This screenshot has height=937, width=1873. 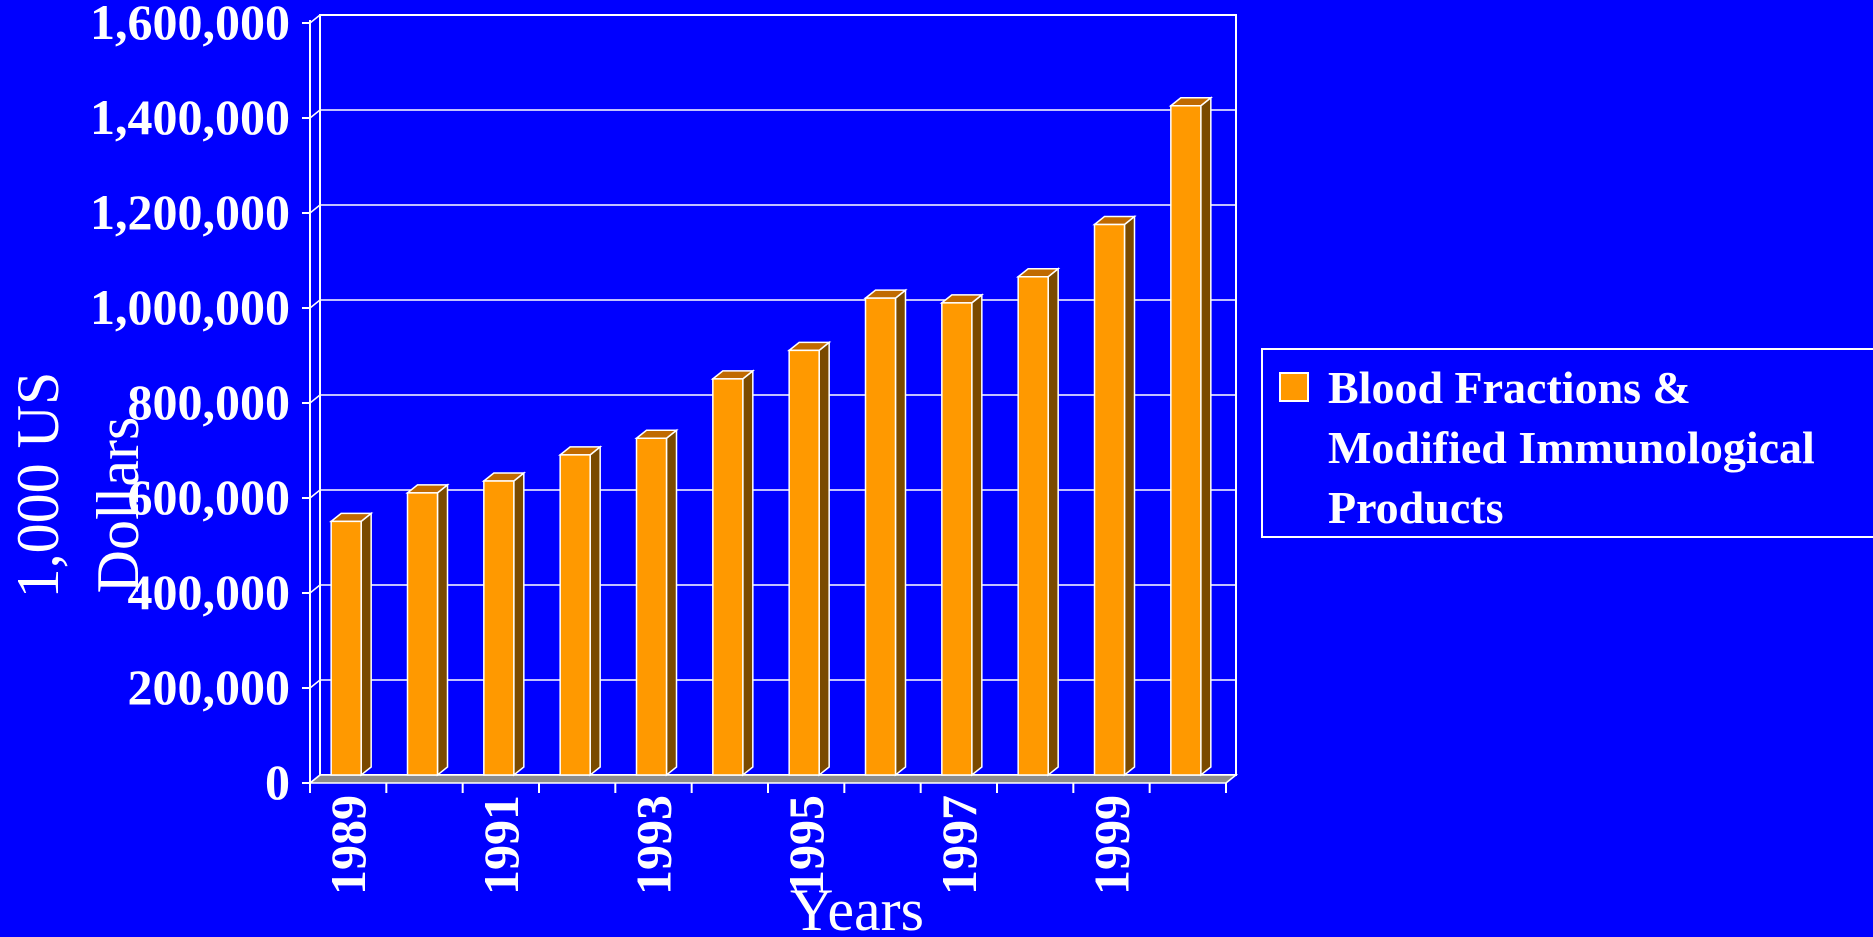 I want to click on y-tick-label: 1,200,000, so click(x=190, y=212).